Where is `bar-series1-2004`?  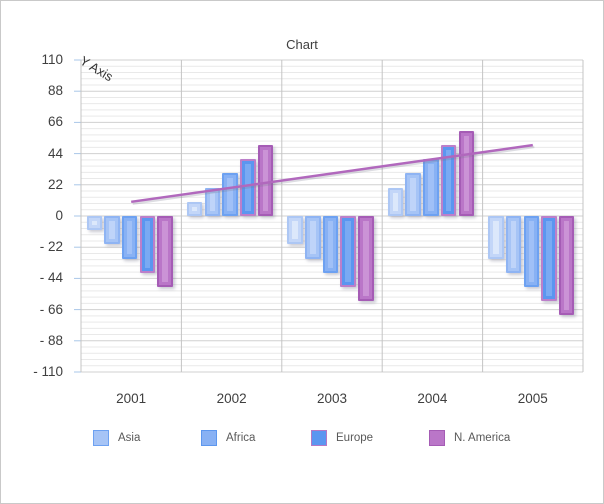
bar-series1-2004 is located at coordinates (395, 201).